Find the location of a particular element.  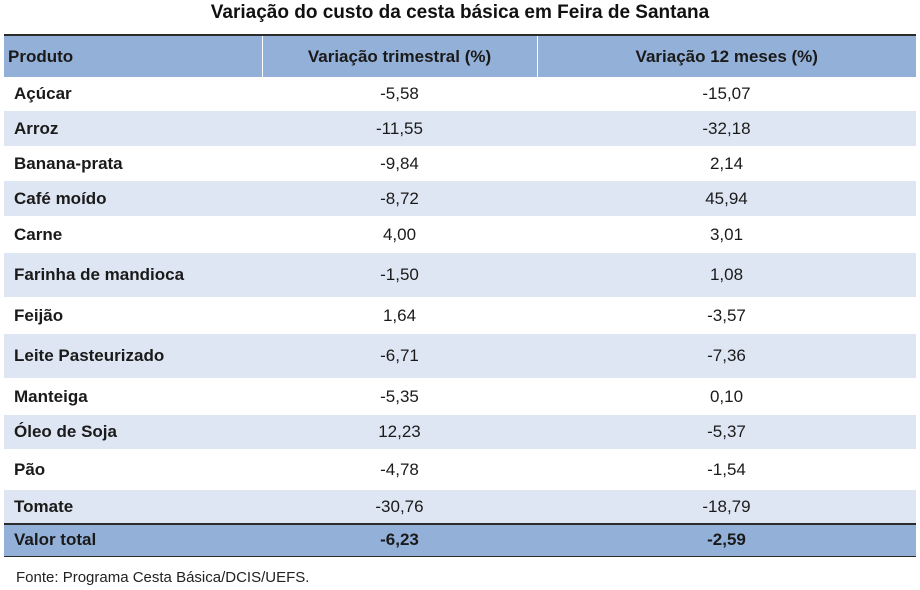

table-row: Leite Pasteurizado -6,71 -7,36 is located at coordinates (460, 356).